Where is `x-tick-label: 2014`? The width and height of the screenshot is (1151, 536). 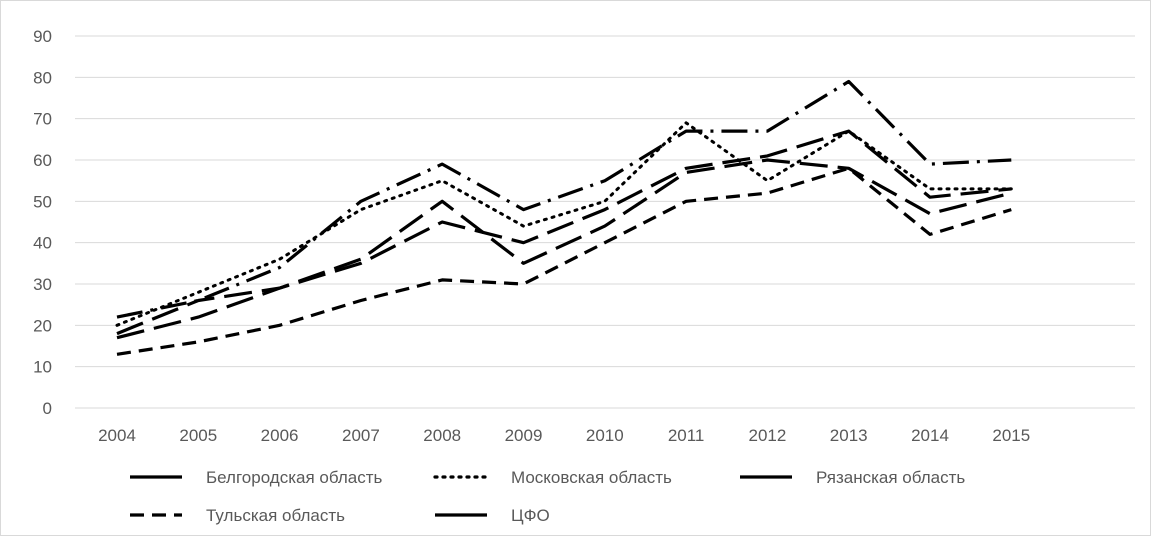 x-tick-label: 2014 is located at coordinates (930, 435).